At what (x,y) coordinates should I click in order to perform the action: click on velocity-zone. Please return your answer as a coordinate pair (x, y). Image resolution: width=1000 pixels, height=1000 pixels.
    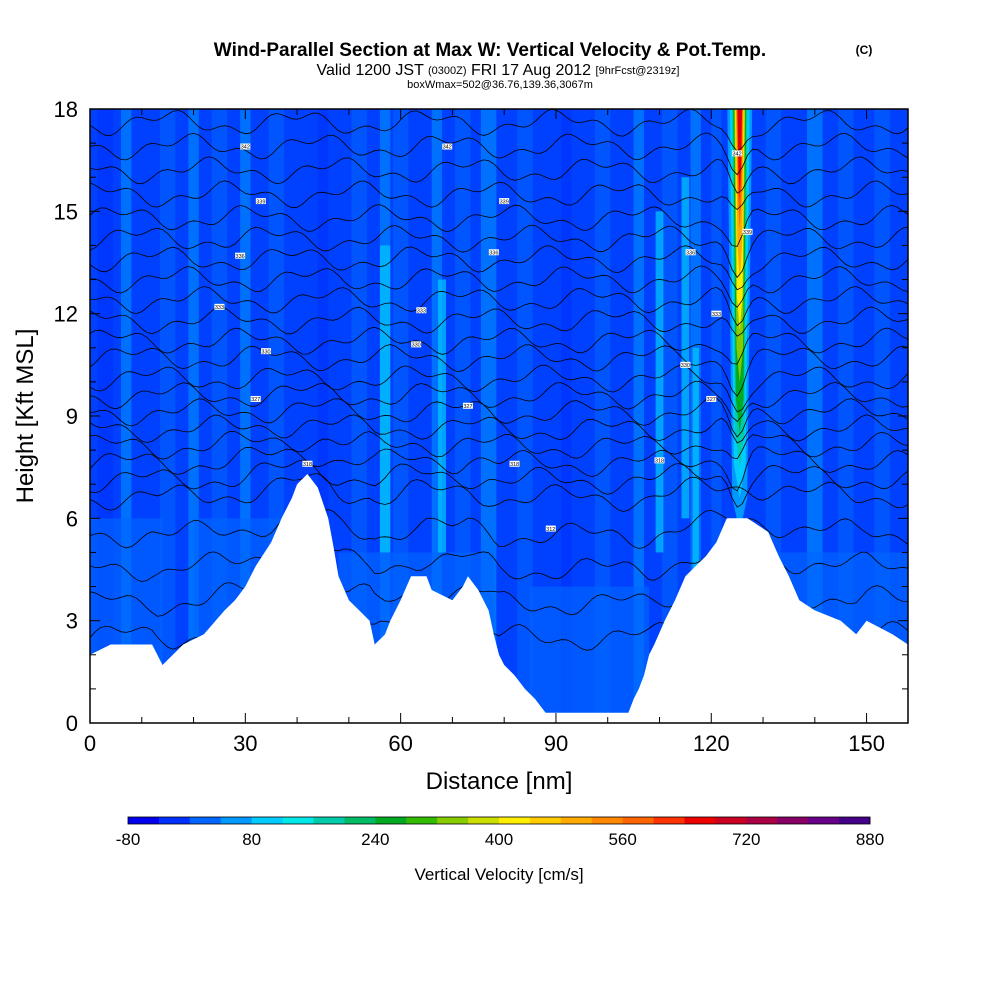
    Looking at the image, I should click on (590, 654).